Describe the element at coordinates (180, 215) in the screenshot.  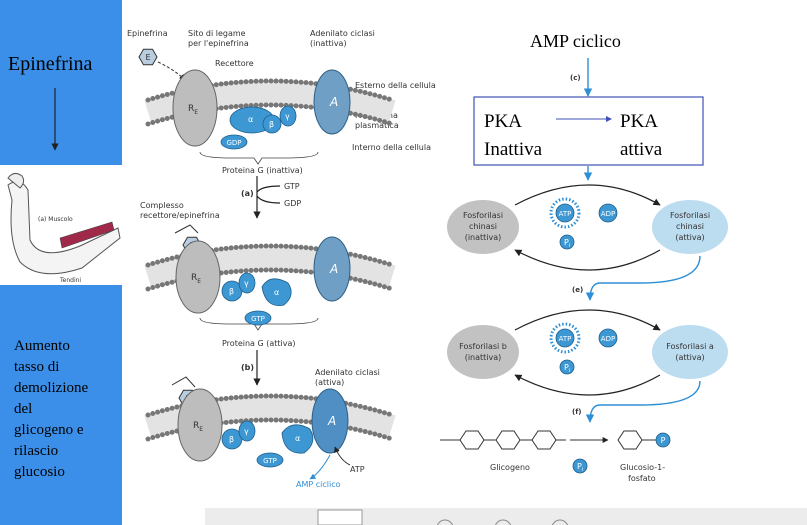
I see `label: recettore/epinefrina` at that location.